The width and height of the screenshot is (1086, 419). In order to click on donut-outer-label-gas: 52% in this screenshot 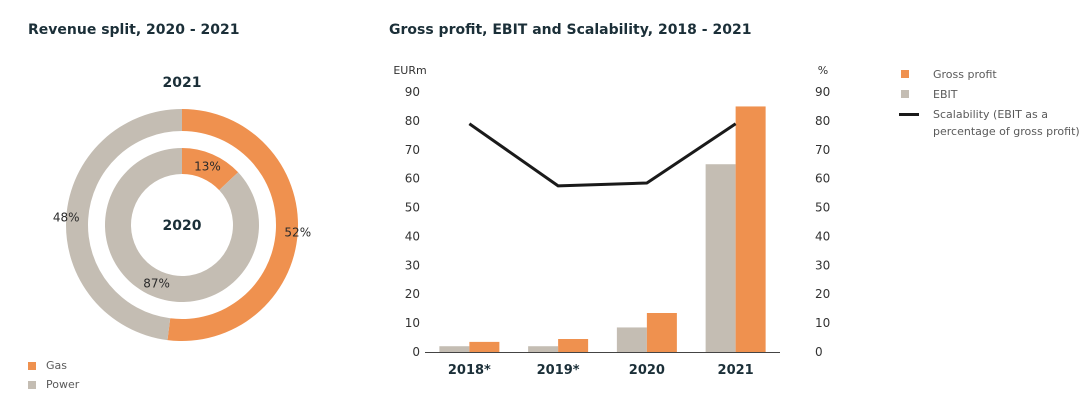, I will do `click(297, 232)`.